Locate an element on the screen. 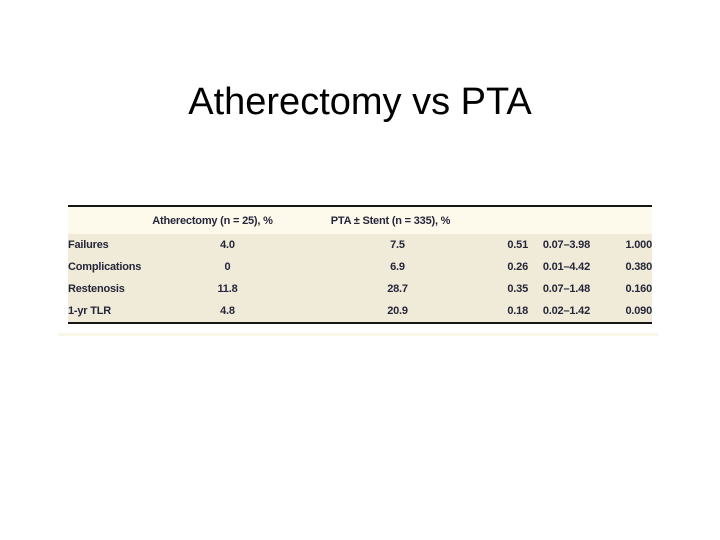 The width and height of the screenshot is (720, 540). cell-p-value: 0.160 is located at coordinates (621, 289).